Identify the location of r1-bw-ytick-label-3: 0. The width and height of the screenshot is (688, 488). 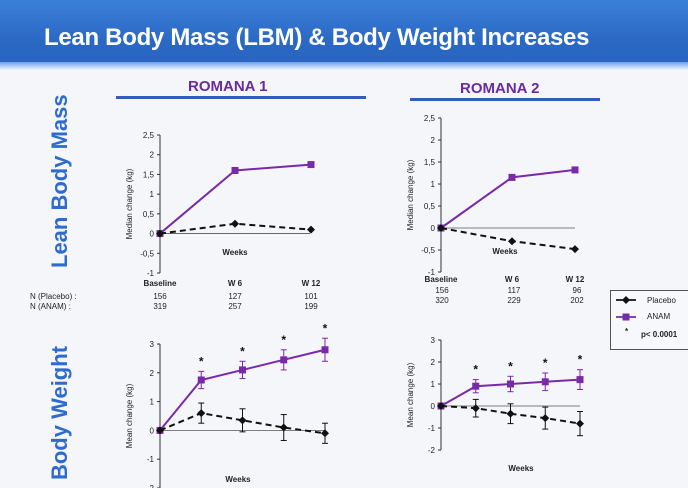
(152, 430).